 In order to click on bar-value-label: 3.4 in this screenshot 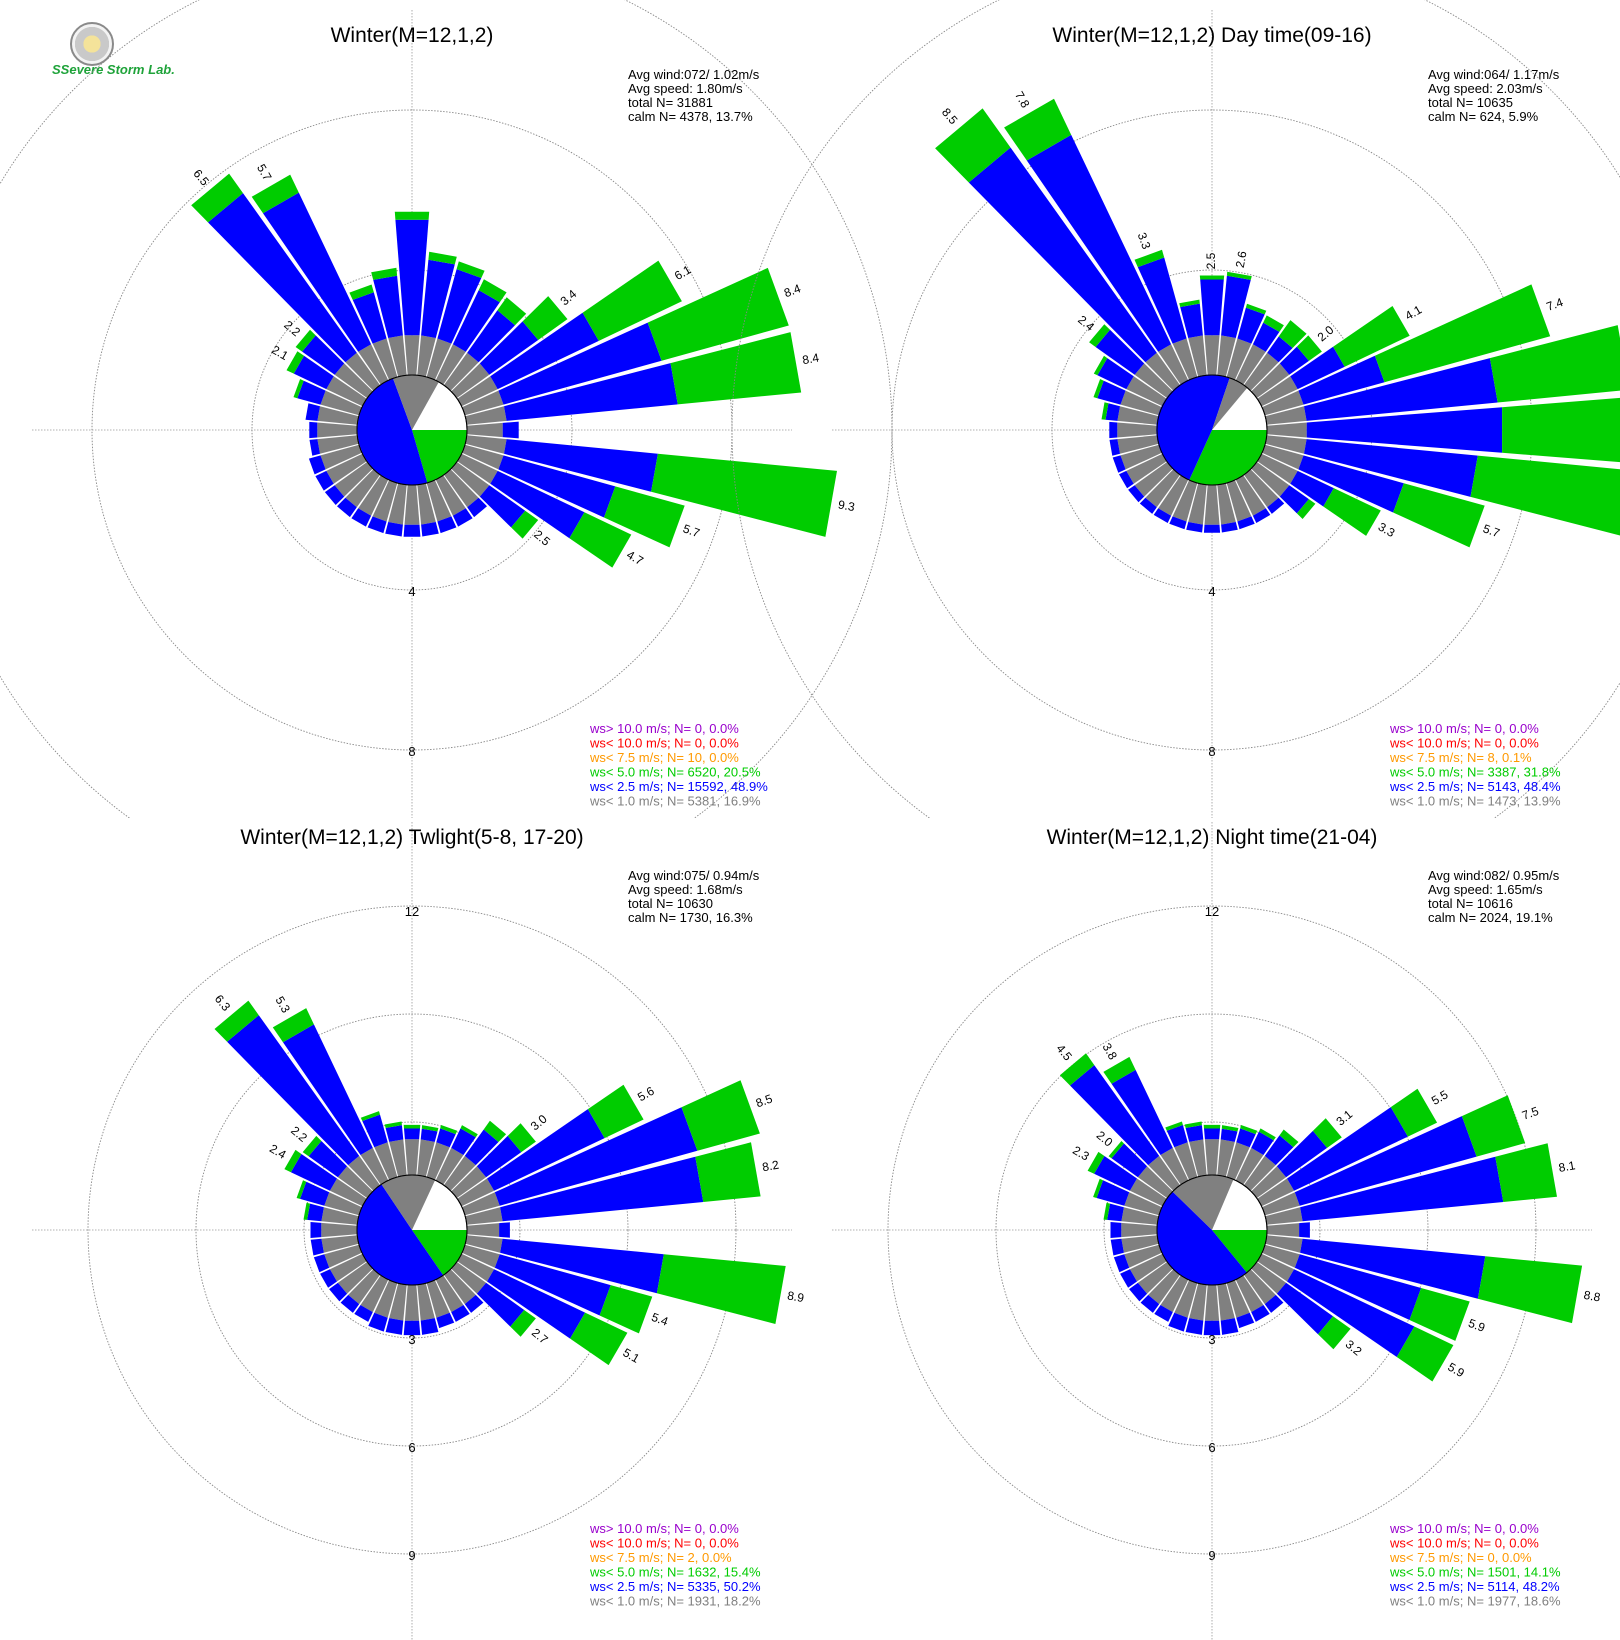, I will do `click(569, 298)`.